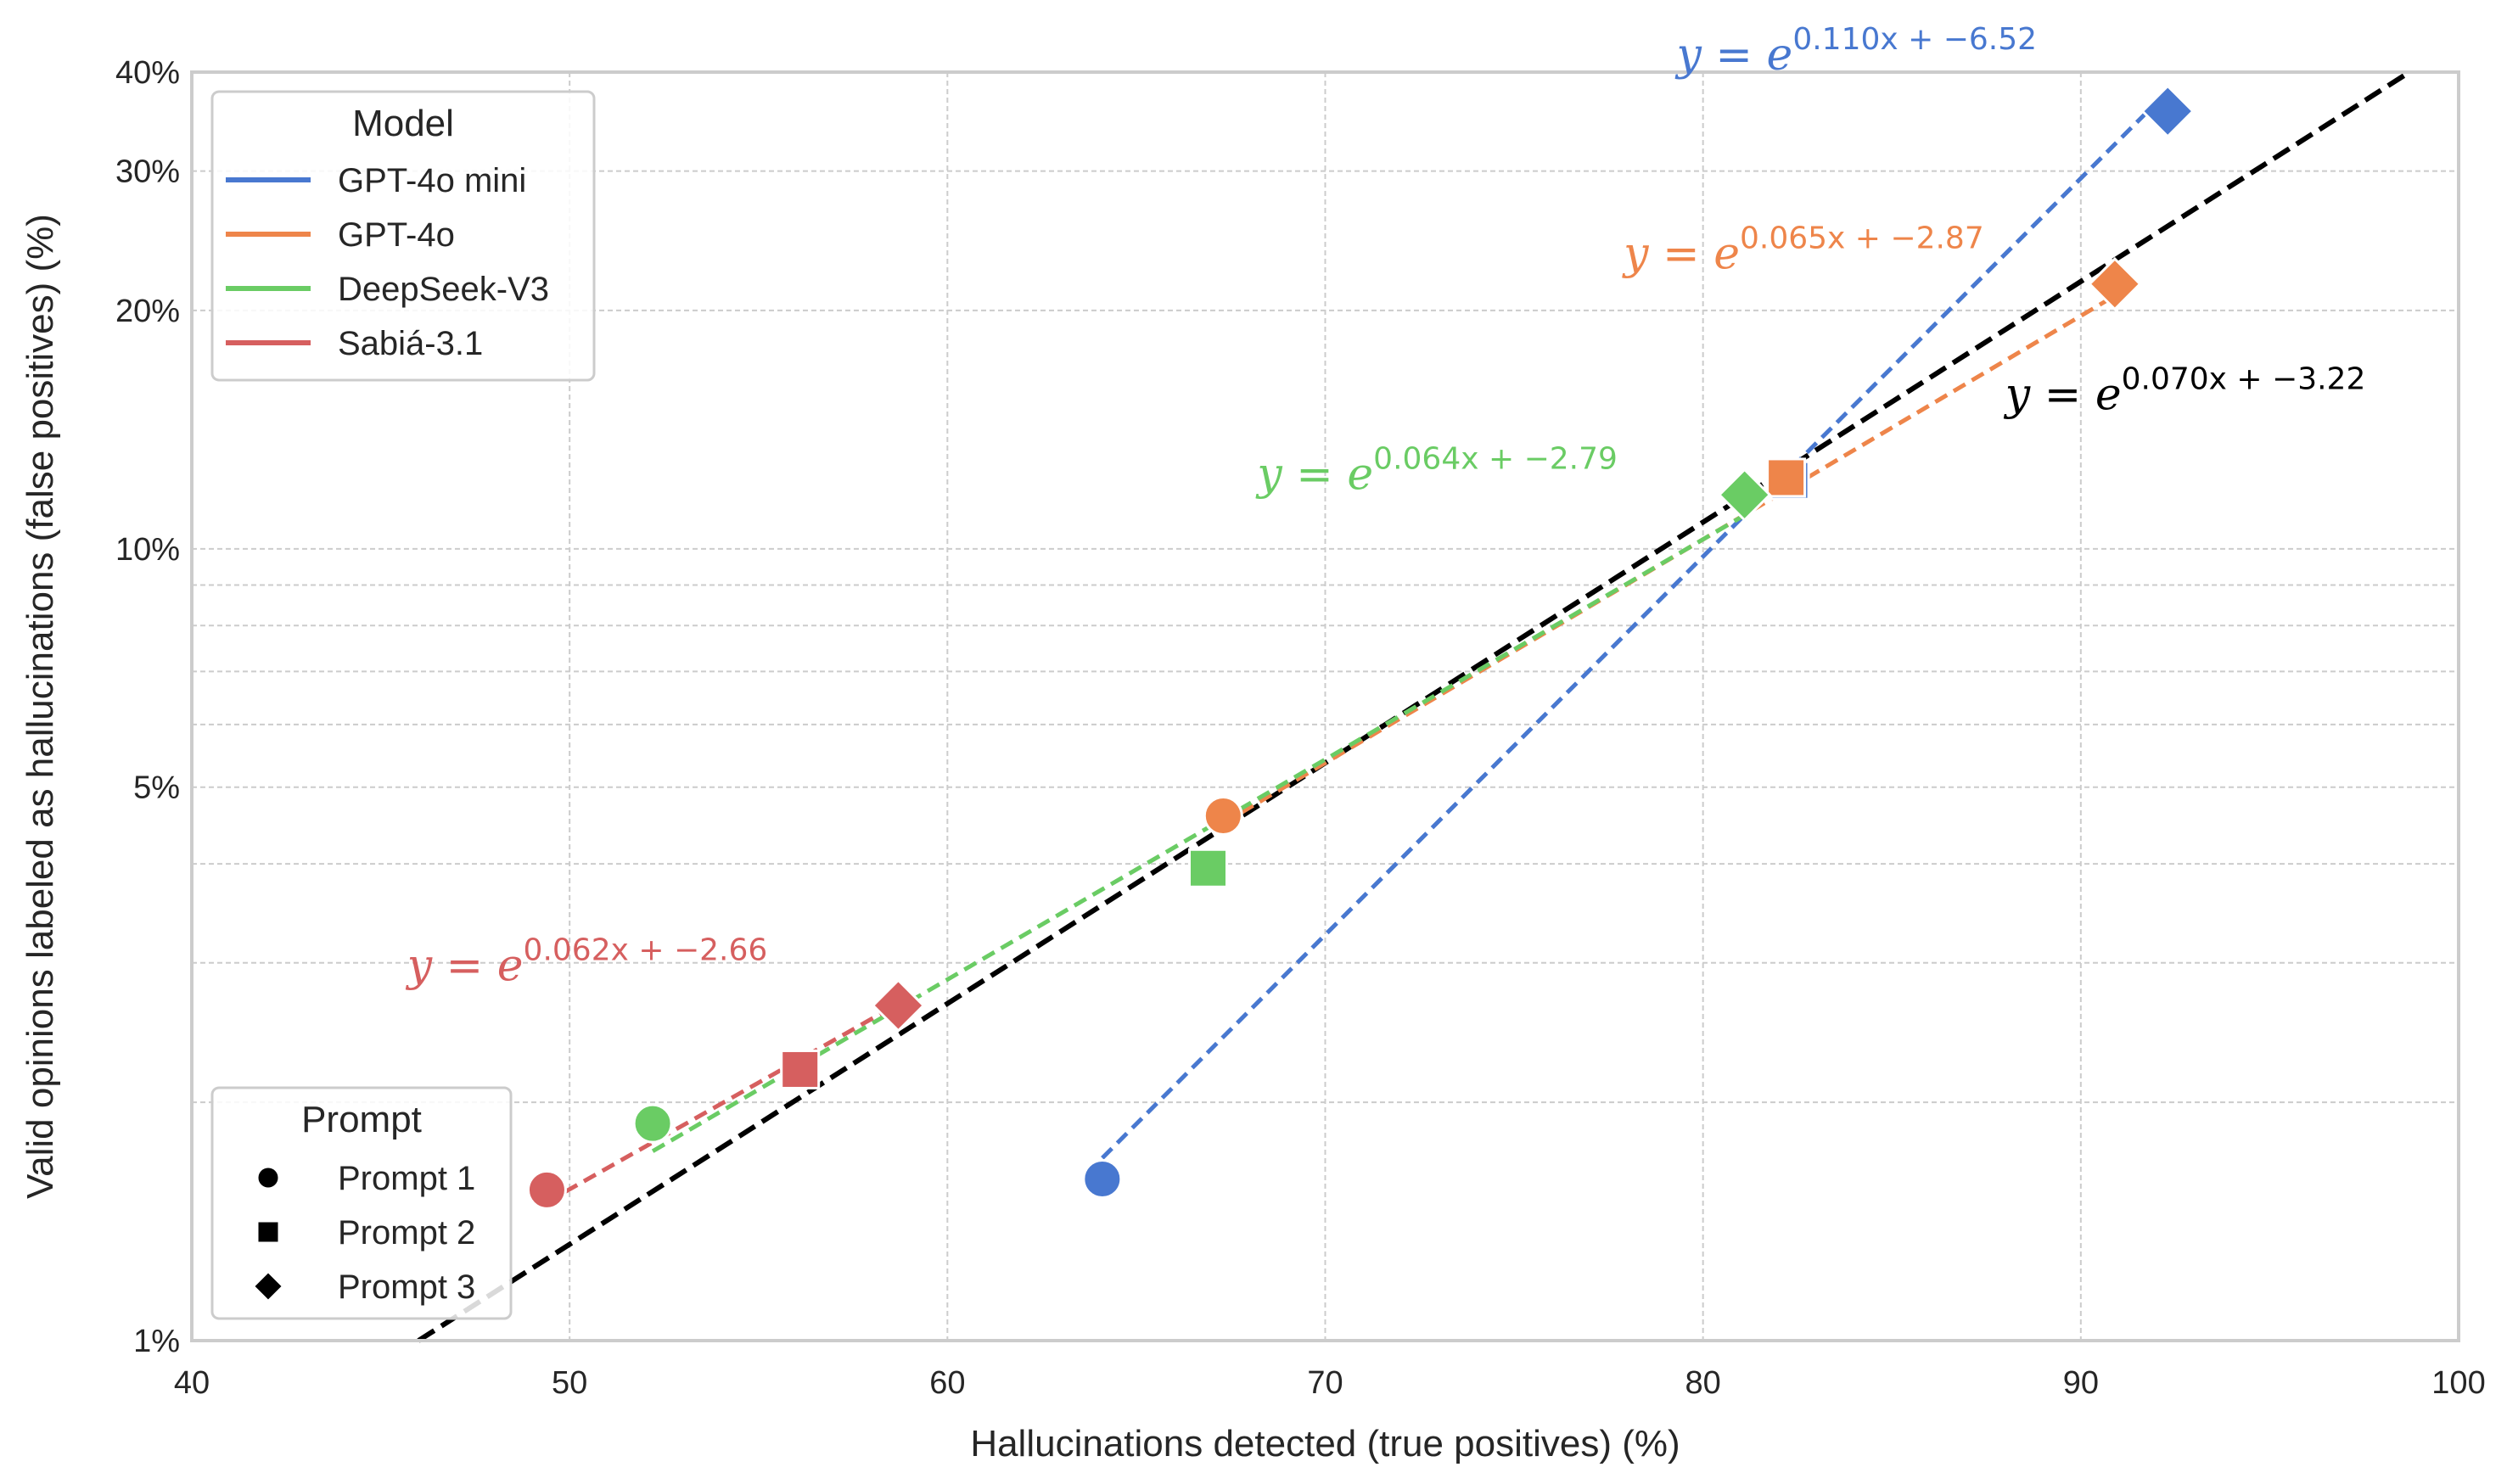  I want to click on legend-model-box, so click(403, 236).